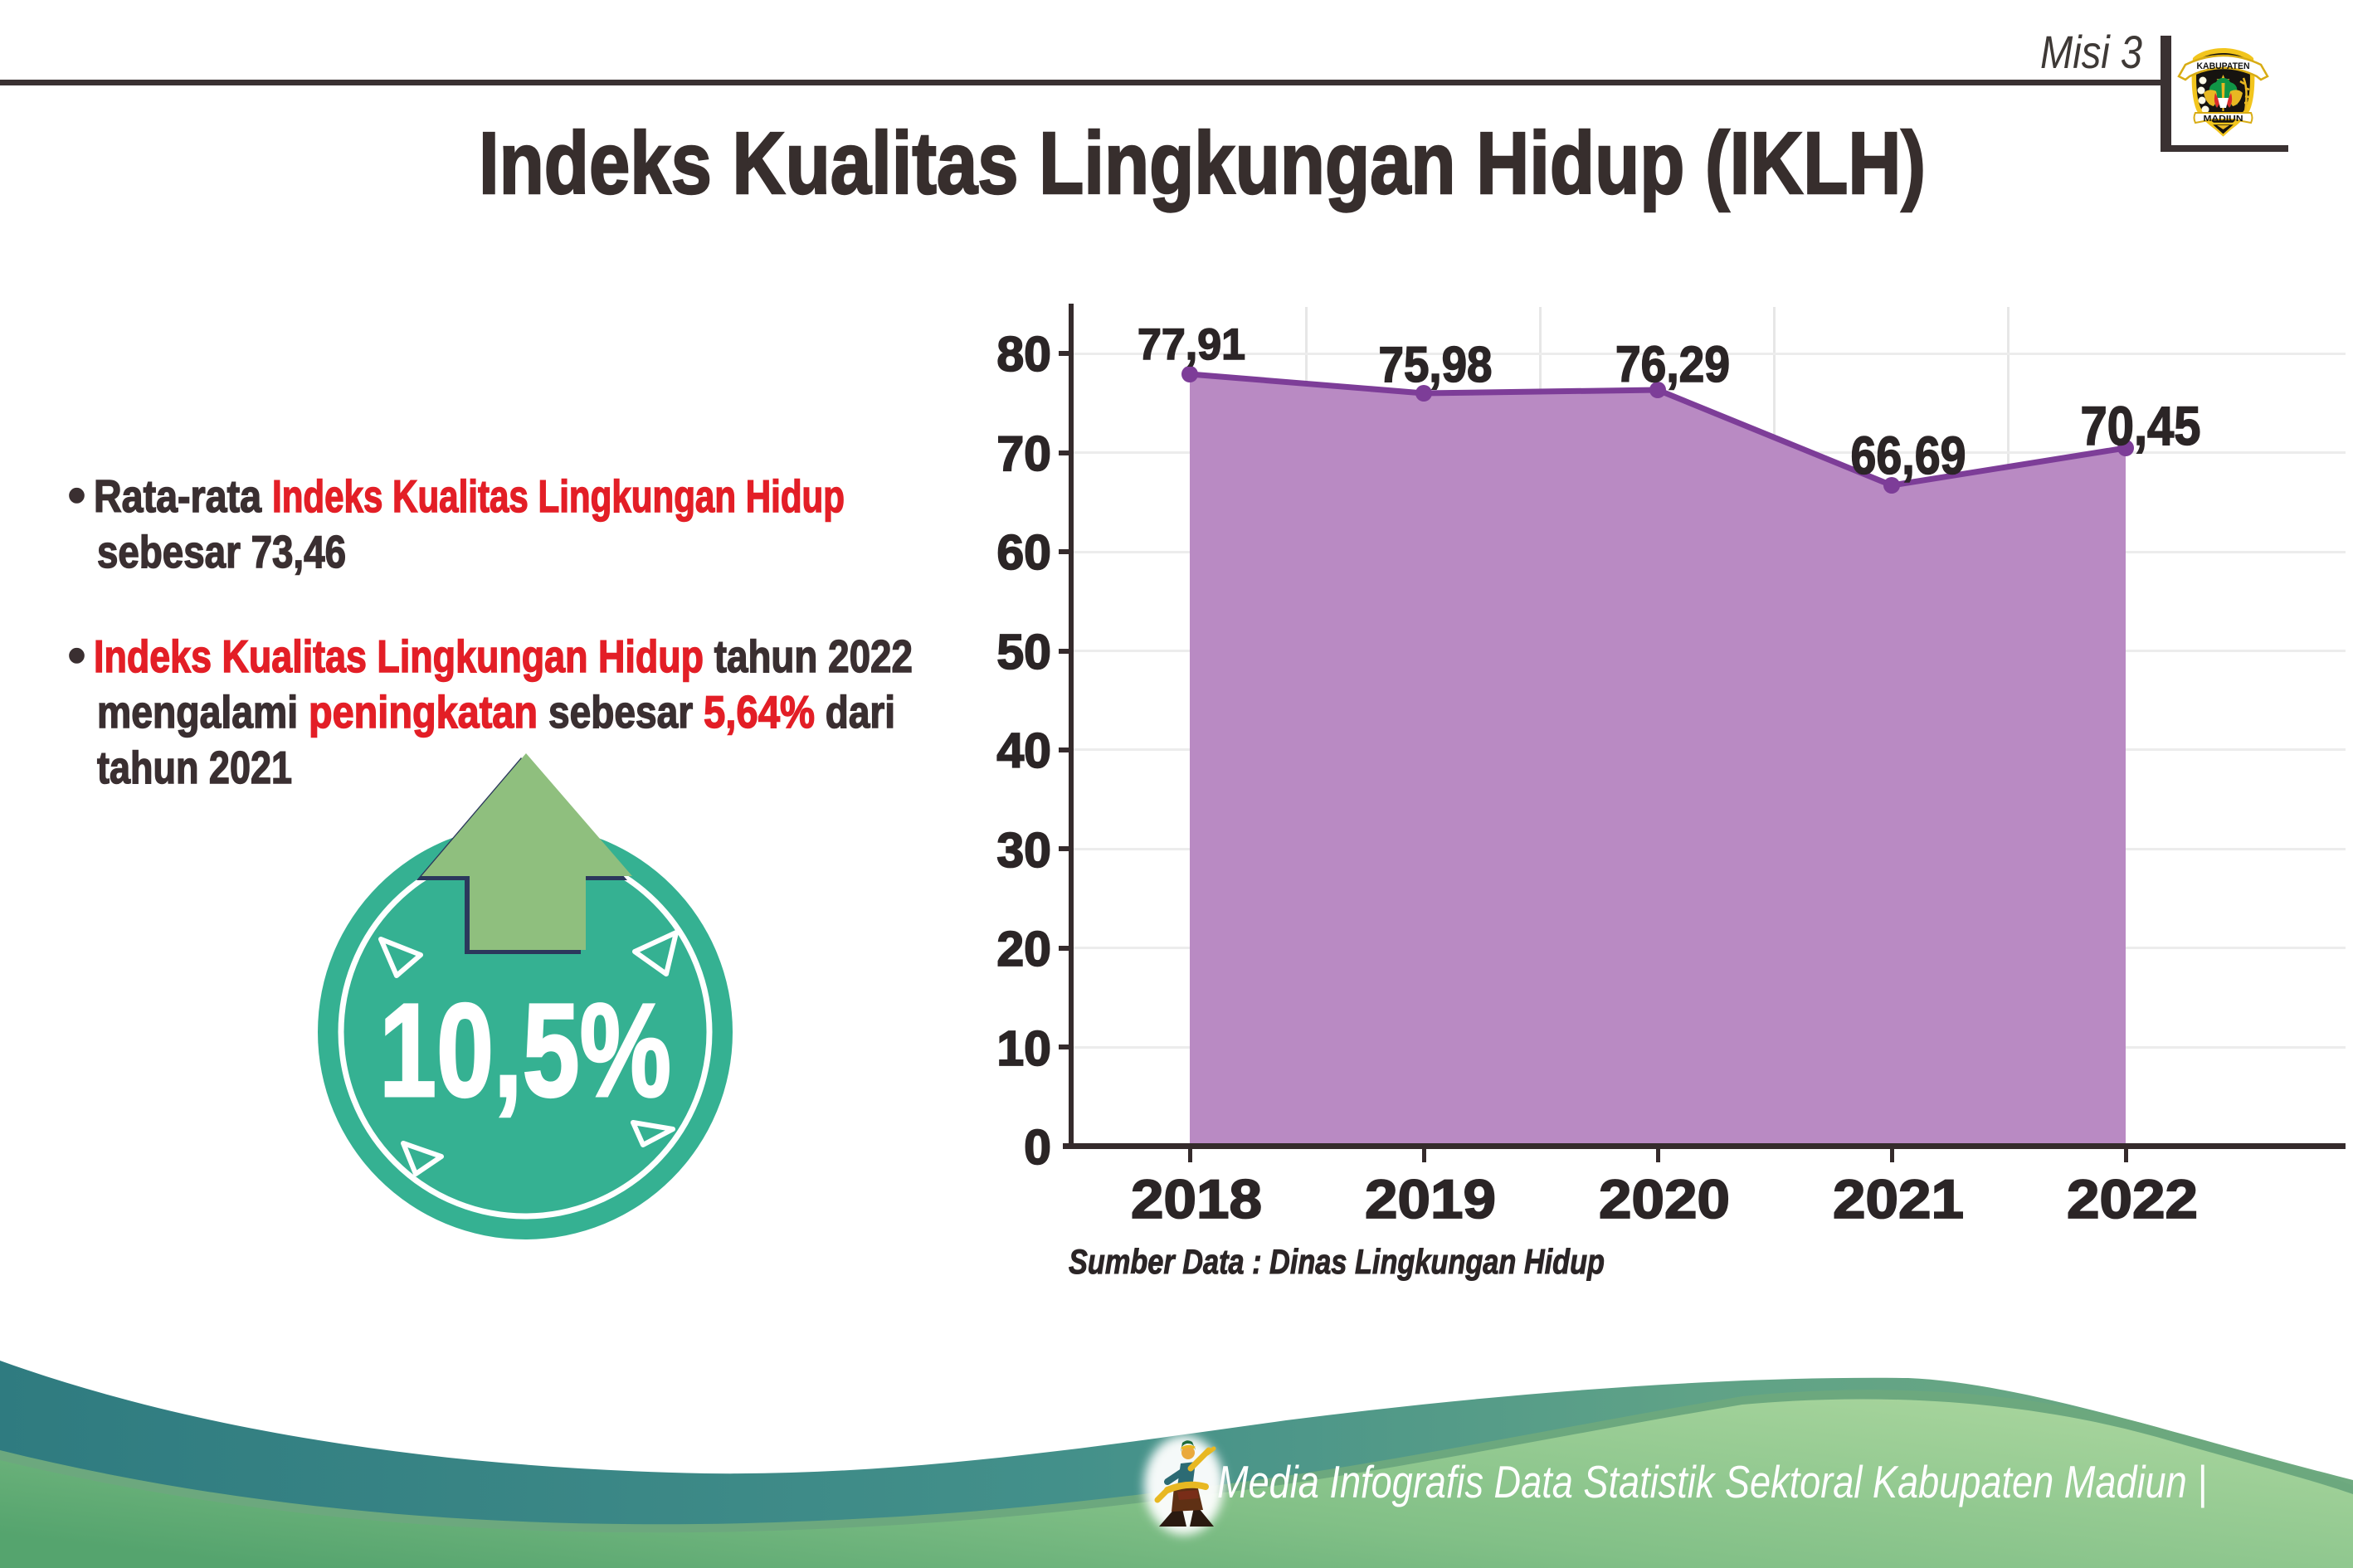  I want to click on svg-text: 80, so click(1023, 354).